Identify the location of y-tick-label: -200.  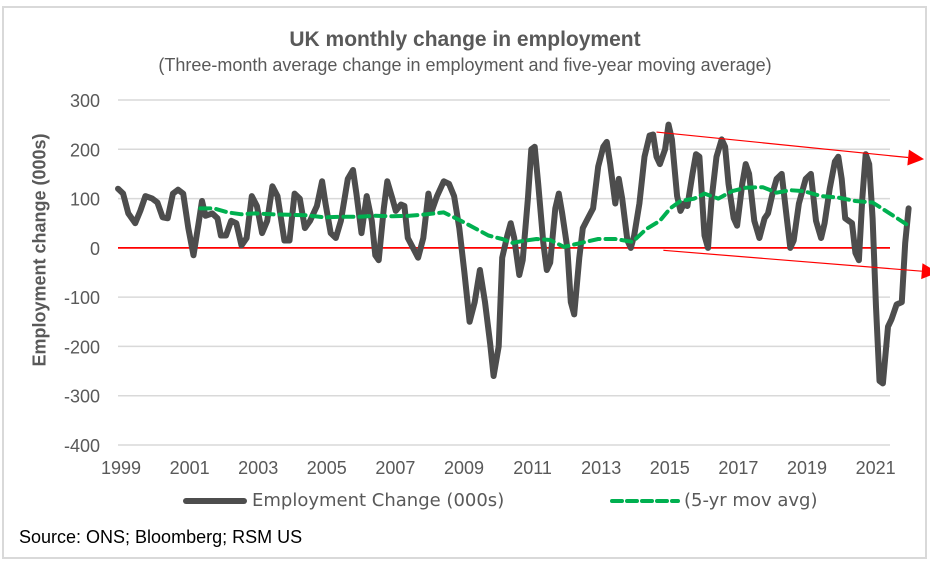
(82, 347).